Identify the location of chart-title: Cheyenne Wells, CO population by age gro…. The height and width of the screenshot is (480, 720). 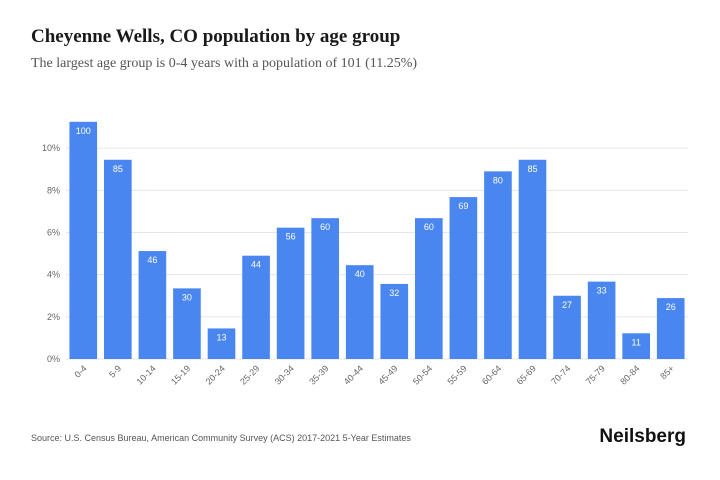
(216, 36).